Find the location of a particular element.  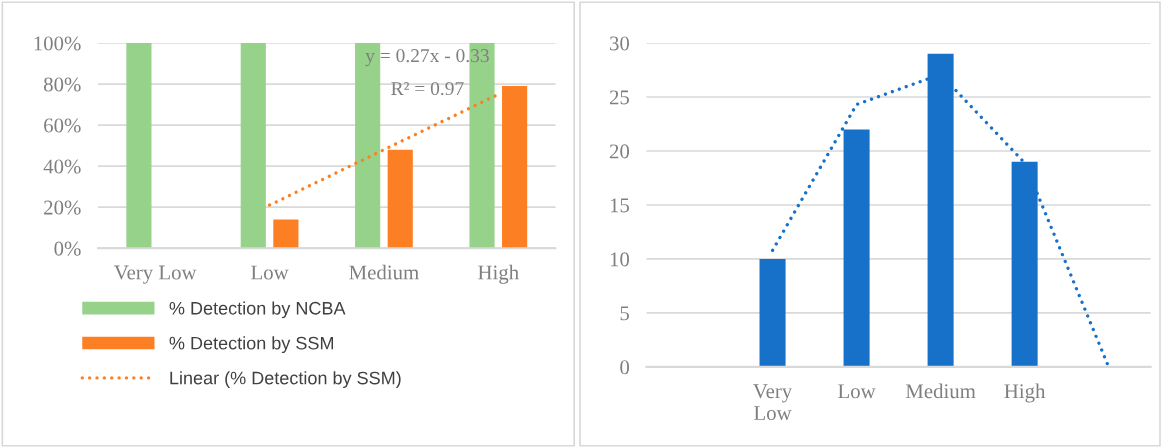

y-tick-label: 15 is located at coordinates (620, 205).